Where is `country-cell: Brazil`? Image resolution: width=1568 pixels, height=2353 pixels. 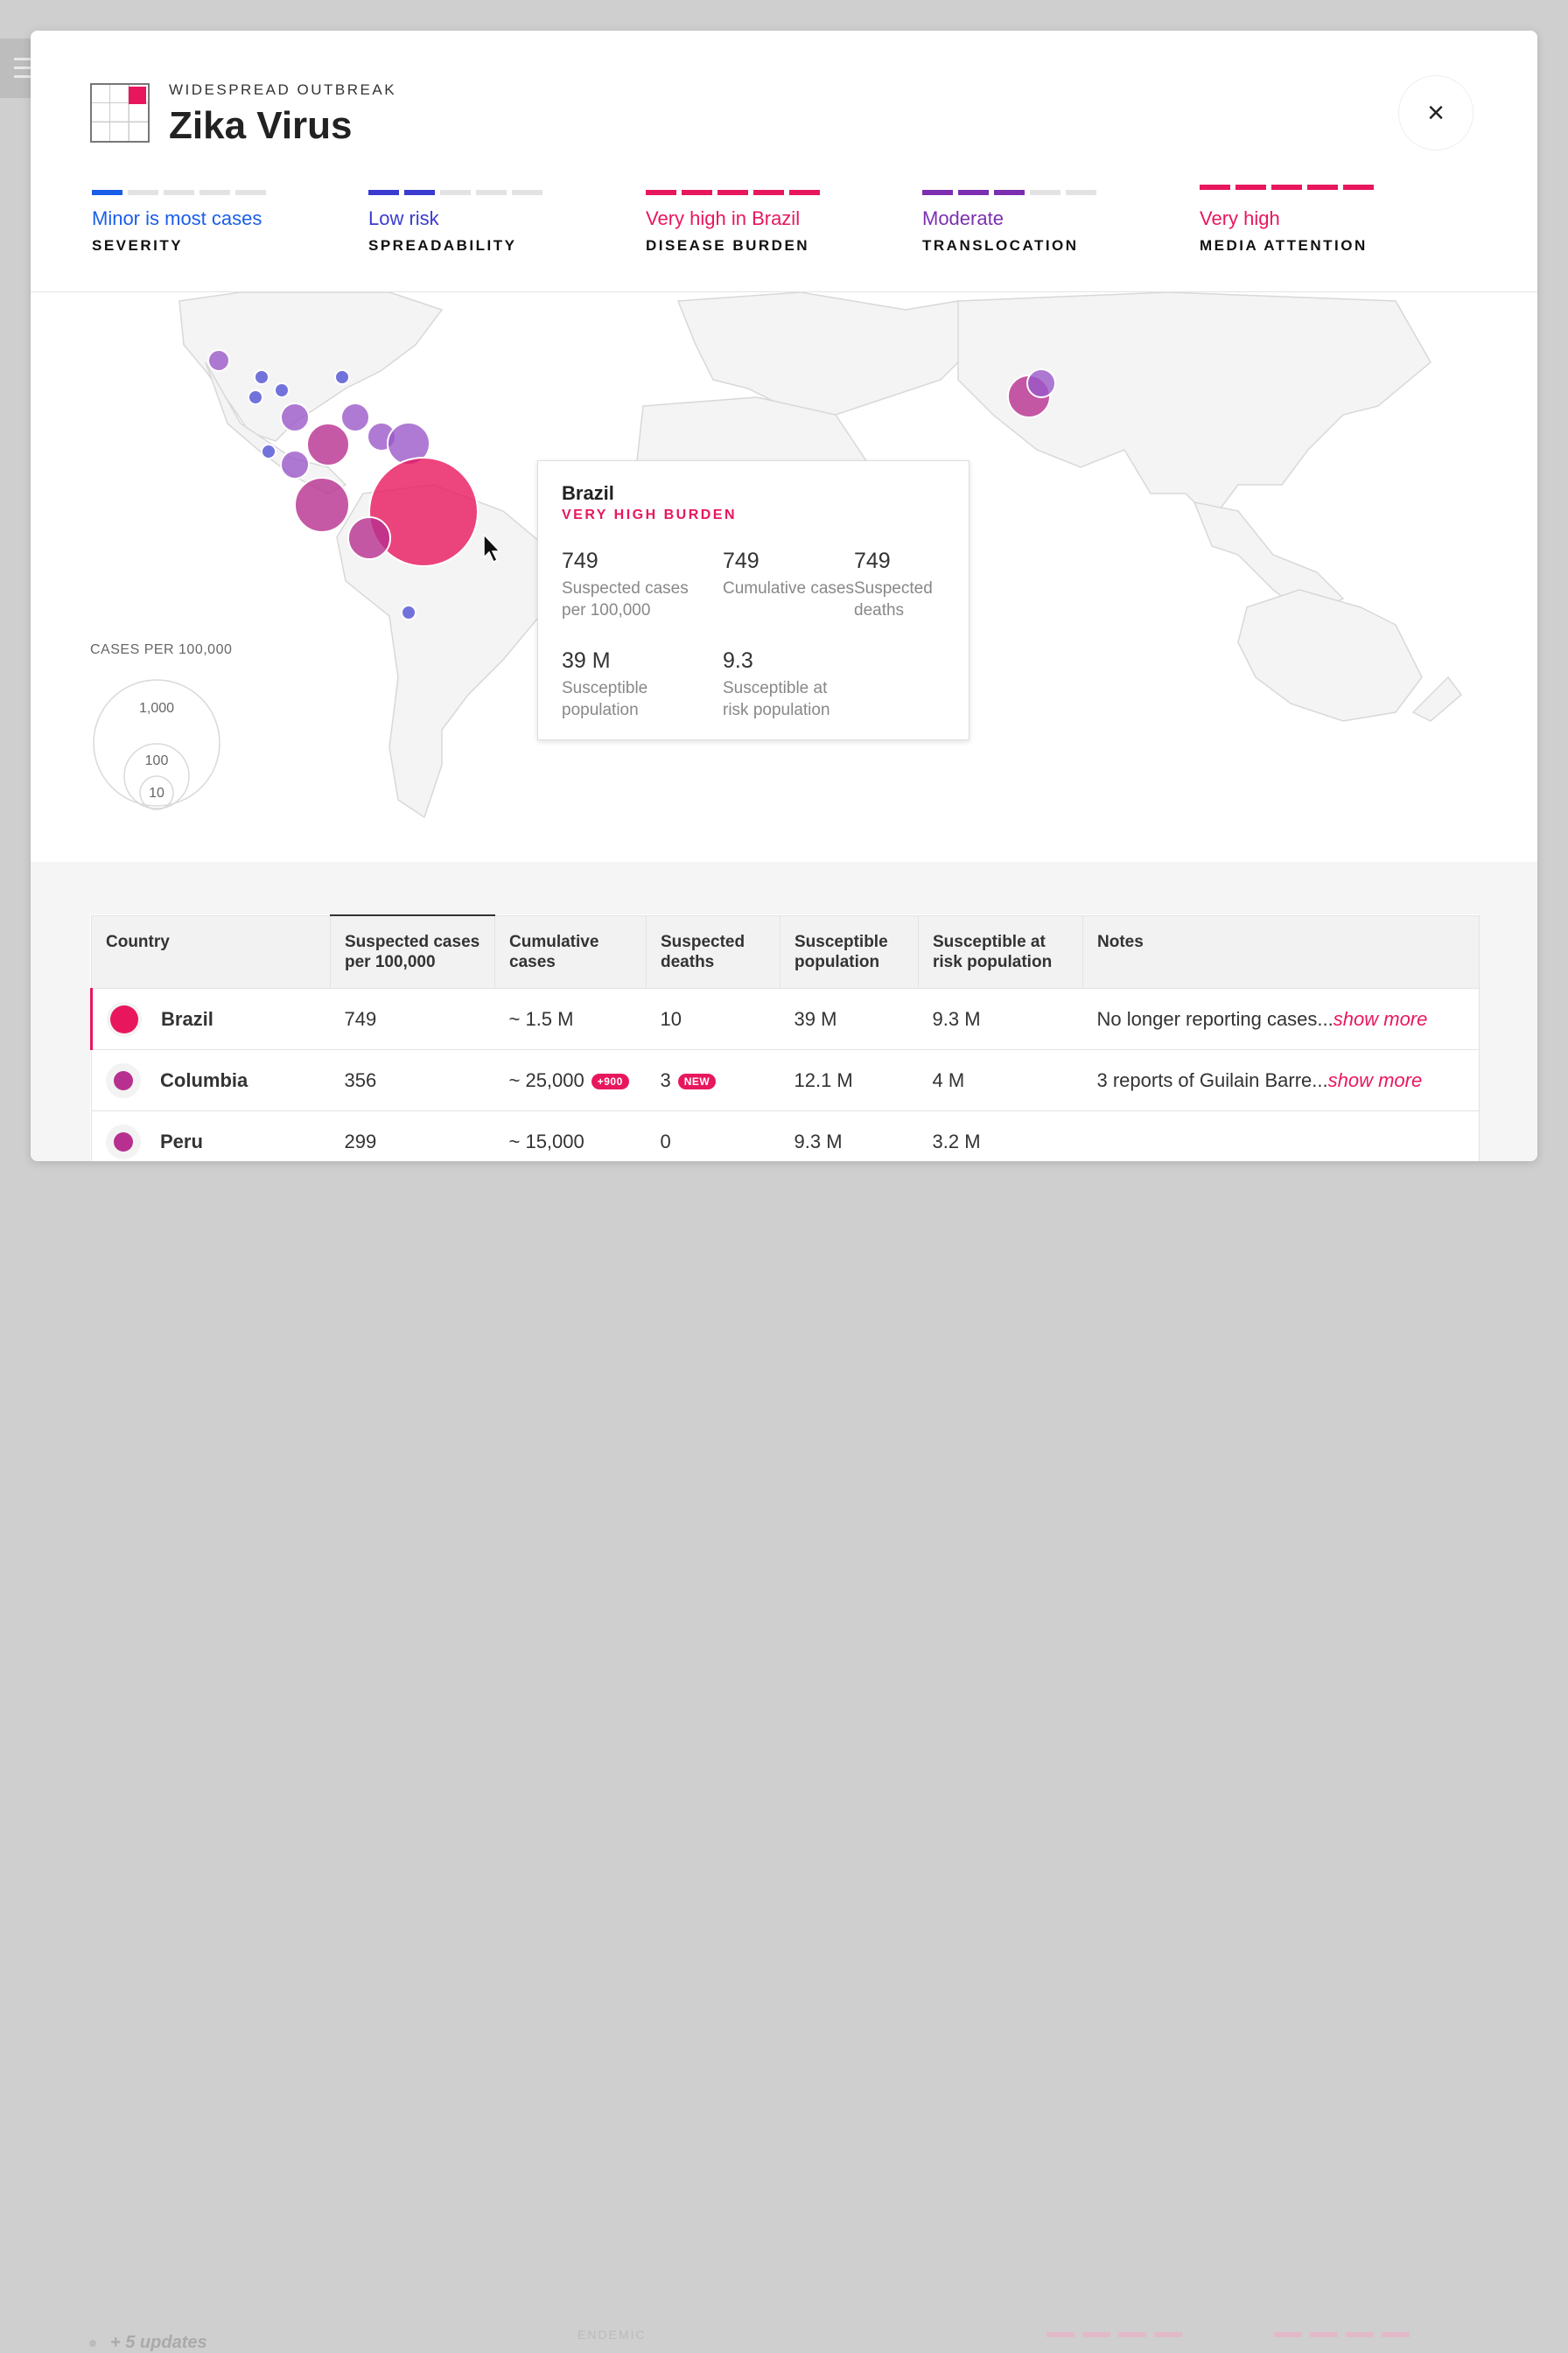
country-cell: Brazil is located at coordinates (212, 1019).